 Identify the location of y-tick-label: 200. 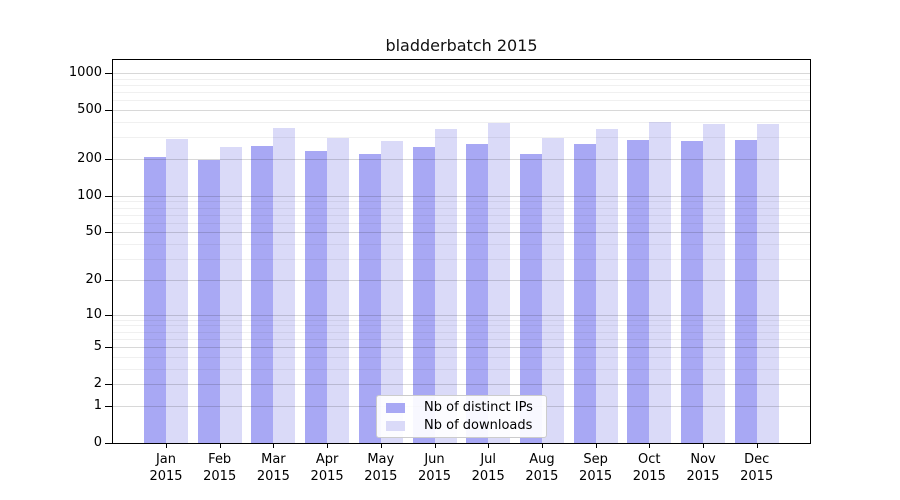
(89, 158).